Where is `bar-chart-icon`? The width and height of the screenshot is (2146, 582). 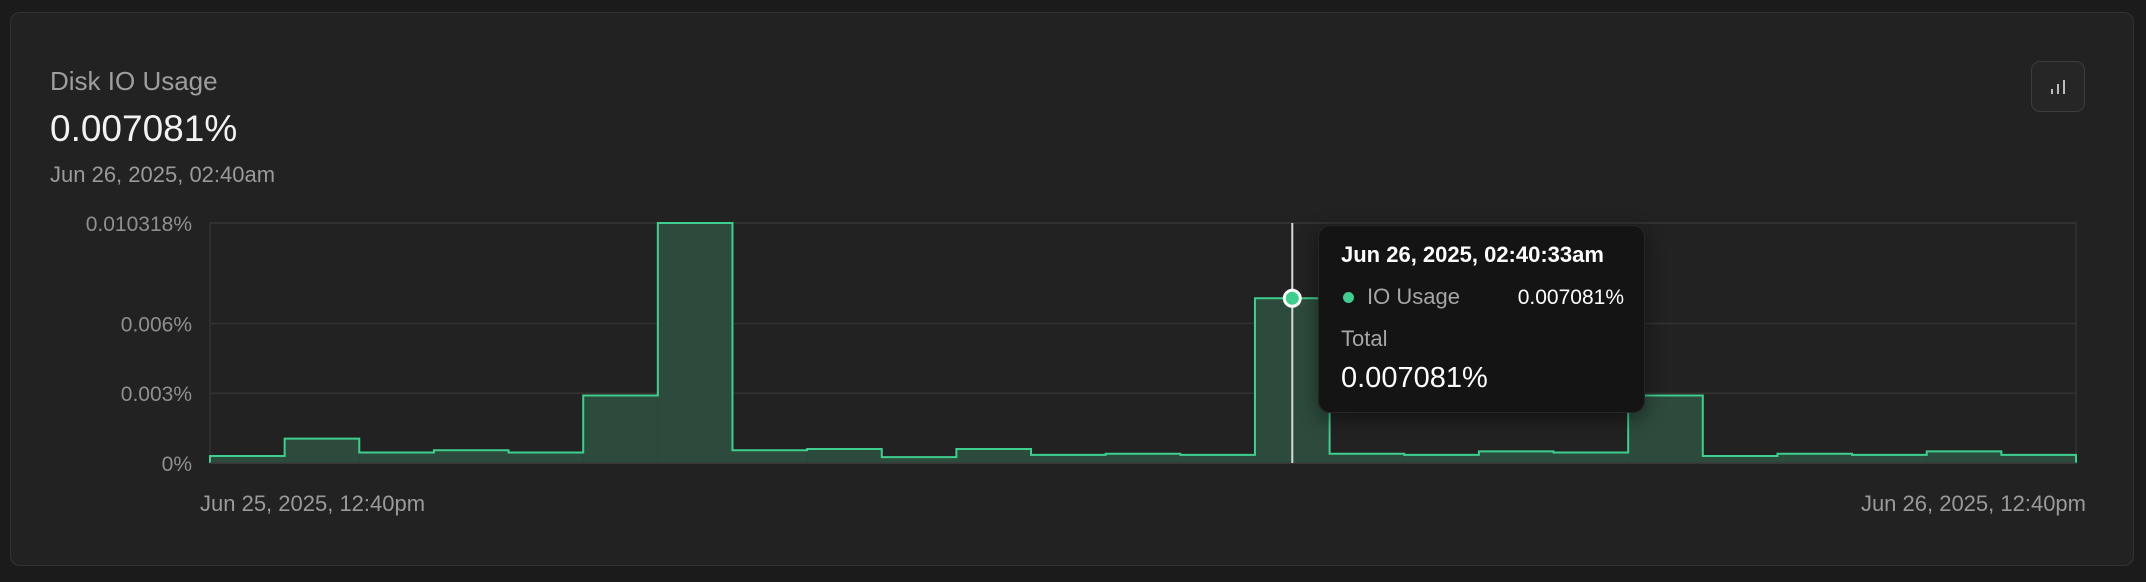 bar-chart-icon is located at coordinates (2058, 86).